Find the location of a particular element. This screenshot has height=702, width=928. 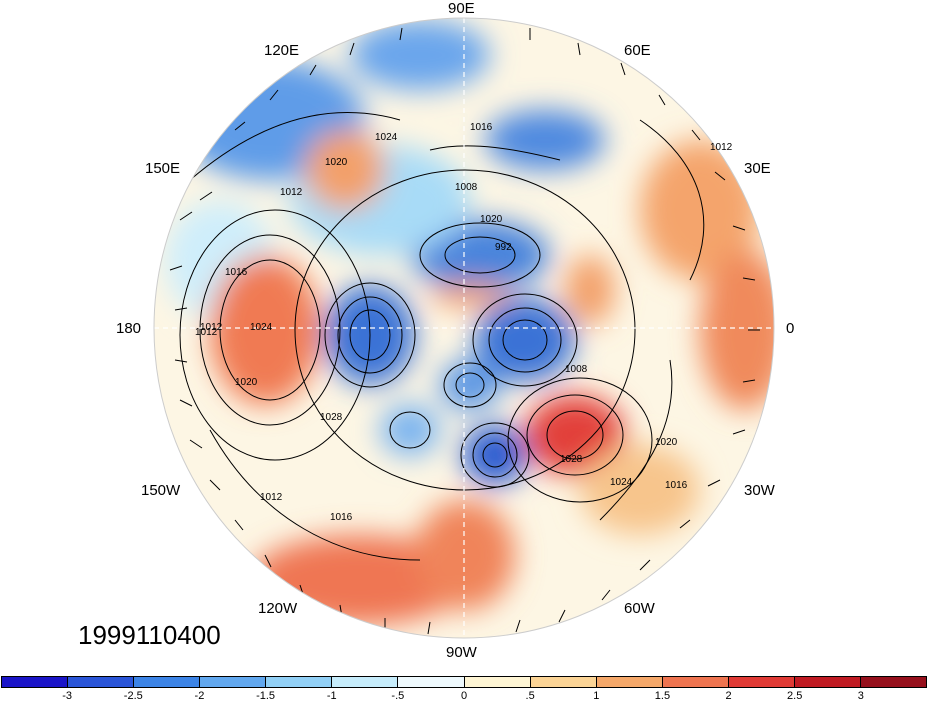

colorbar-tick-label: 2 is located at coordinates (728, 696).